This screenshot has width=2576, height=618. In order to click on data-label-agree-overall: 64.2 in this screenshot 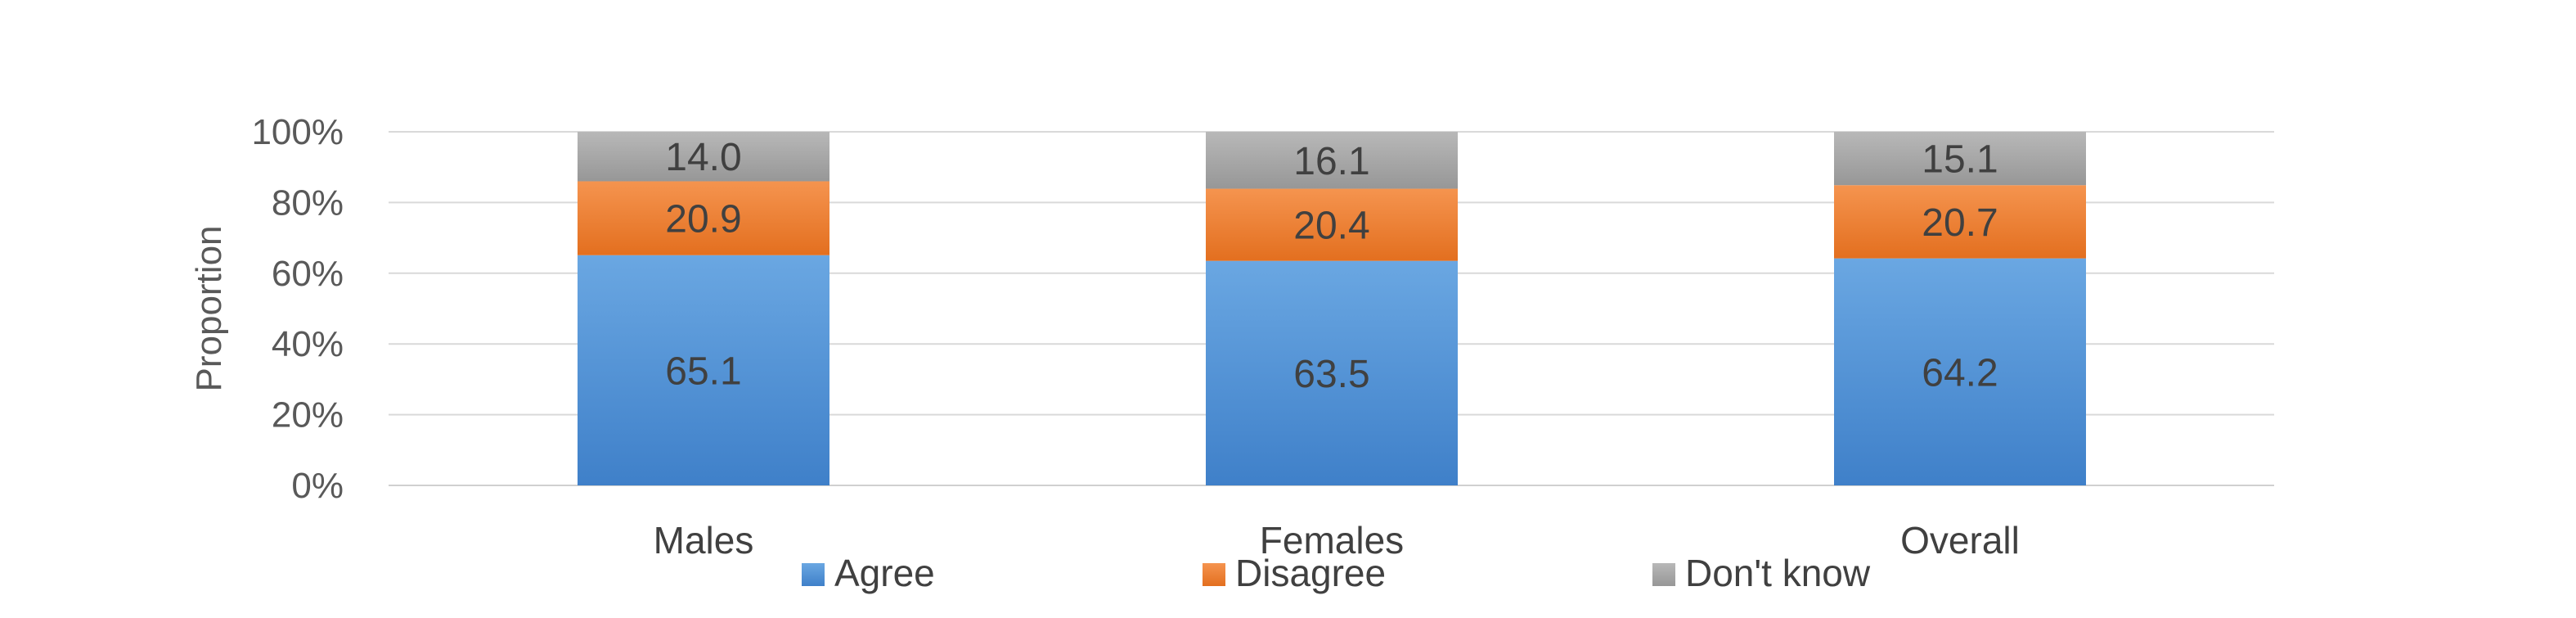, I will do `click(1960, 373)`.